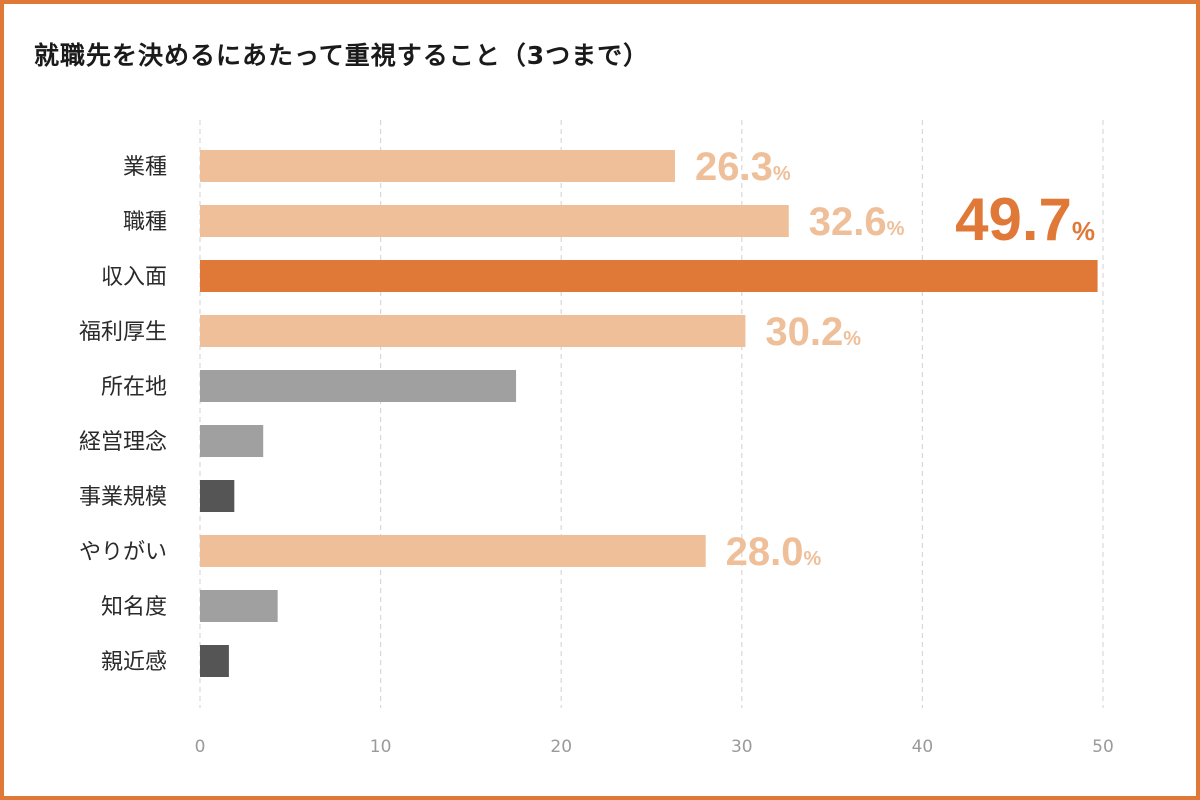 This screenshot has height=800, width=1200. Describe the element at coordinates (134, 662) in the screenshot. I see `category-label: 親近感` at that location.